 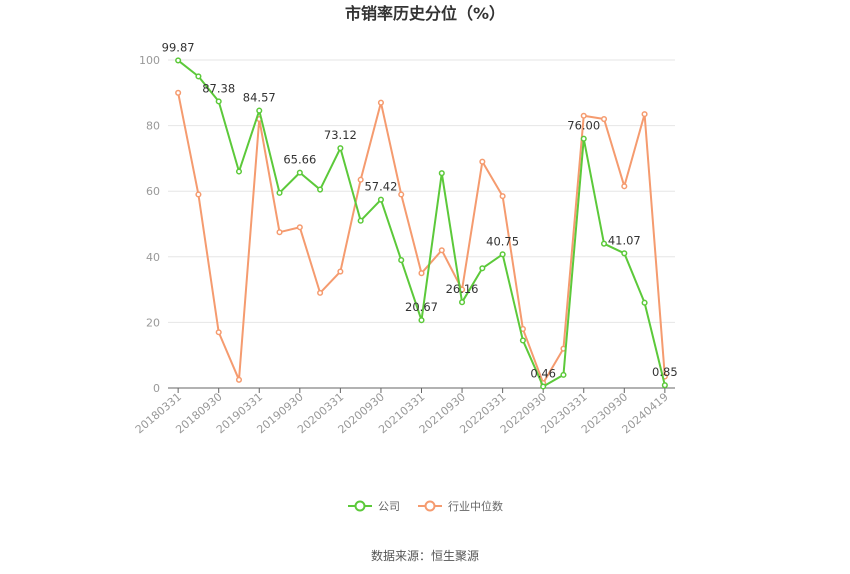 I want to click on data-label: 26.16, so click(x=462, y=289).